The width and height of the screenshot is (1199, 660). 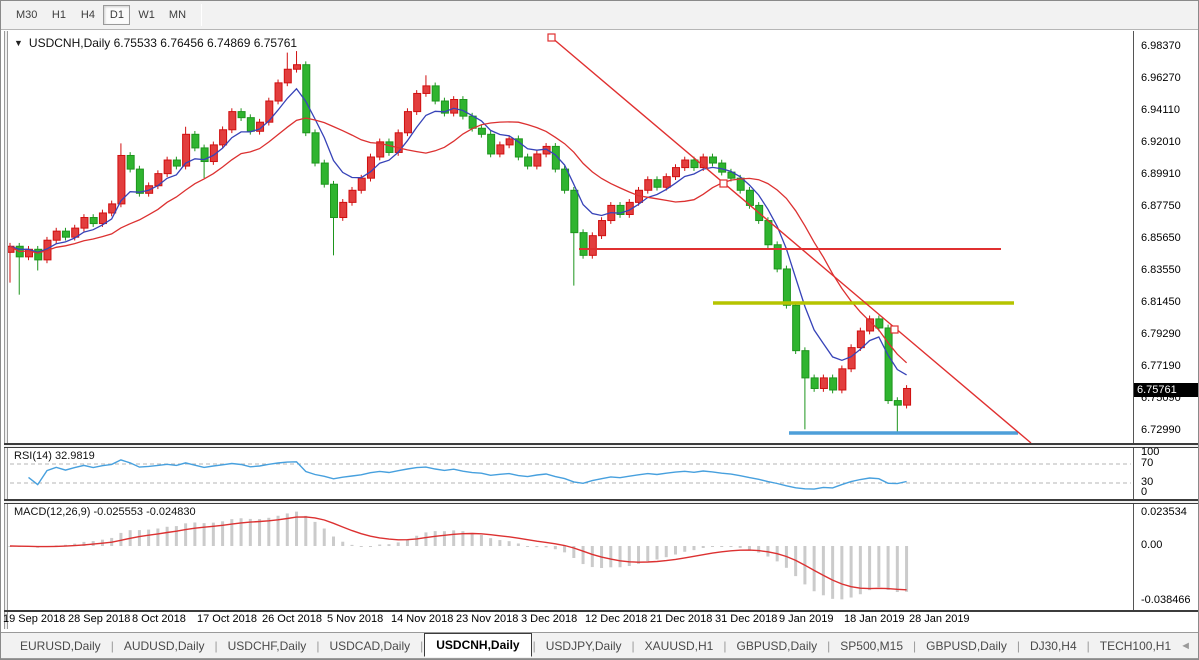 What do you see at coordinates (99, 619) in the screenshot?
I see `date-axis-label: 28 Sep 2018` at bounding box center [99, 619].